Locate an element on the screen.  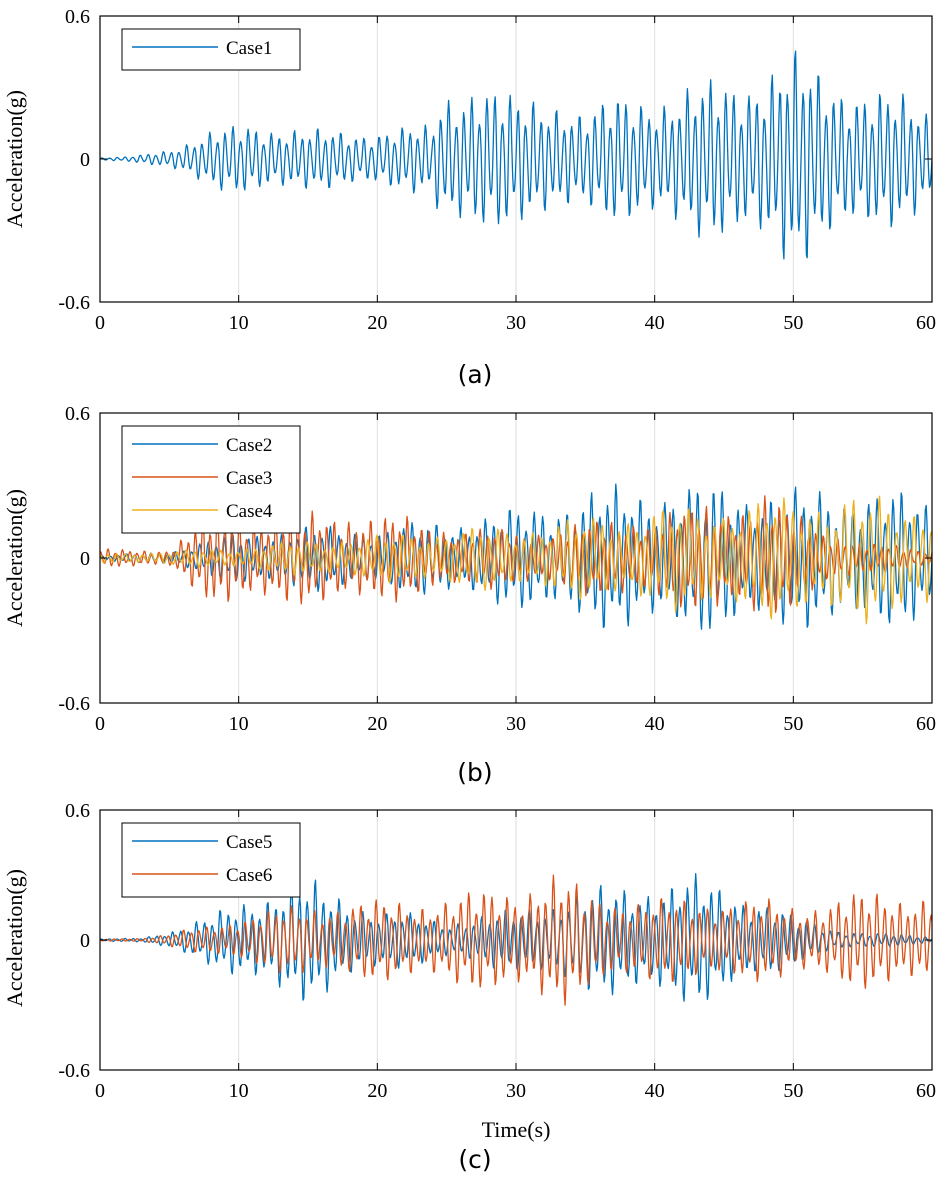
series-line-case5 is located at coordinates (516, 937).